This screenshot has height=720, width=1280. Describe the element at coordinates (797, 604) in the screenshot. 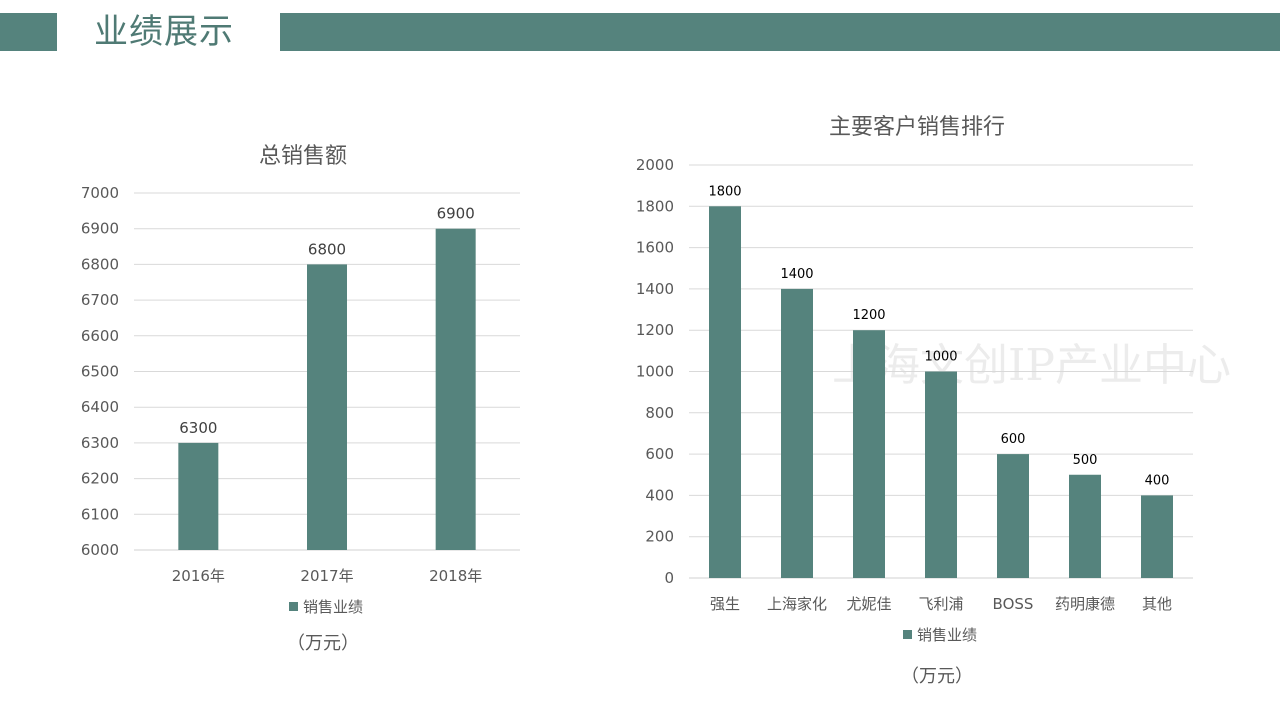

I see `category-label: 上海家化` at that location.